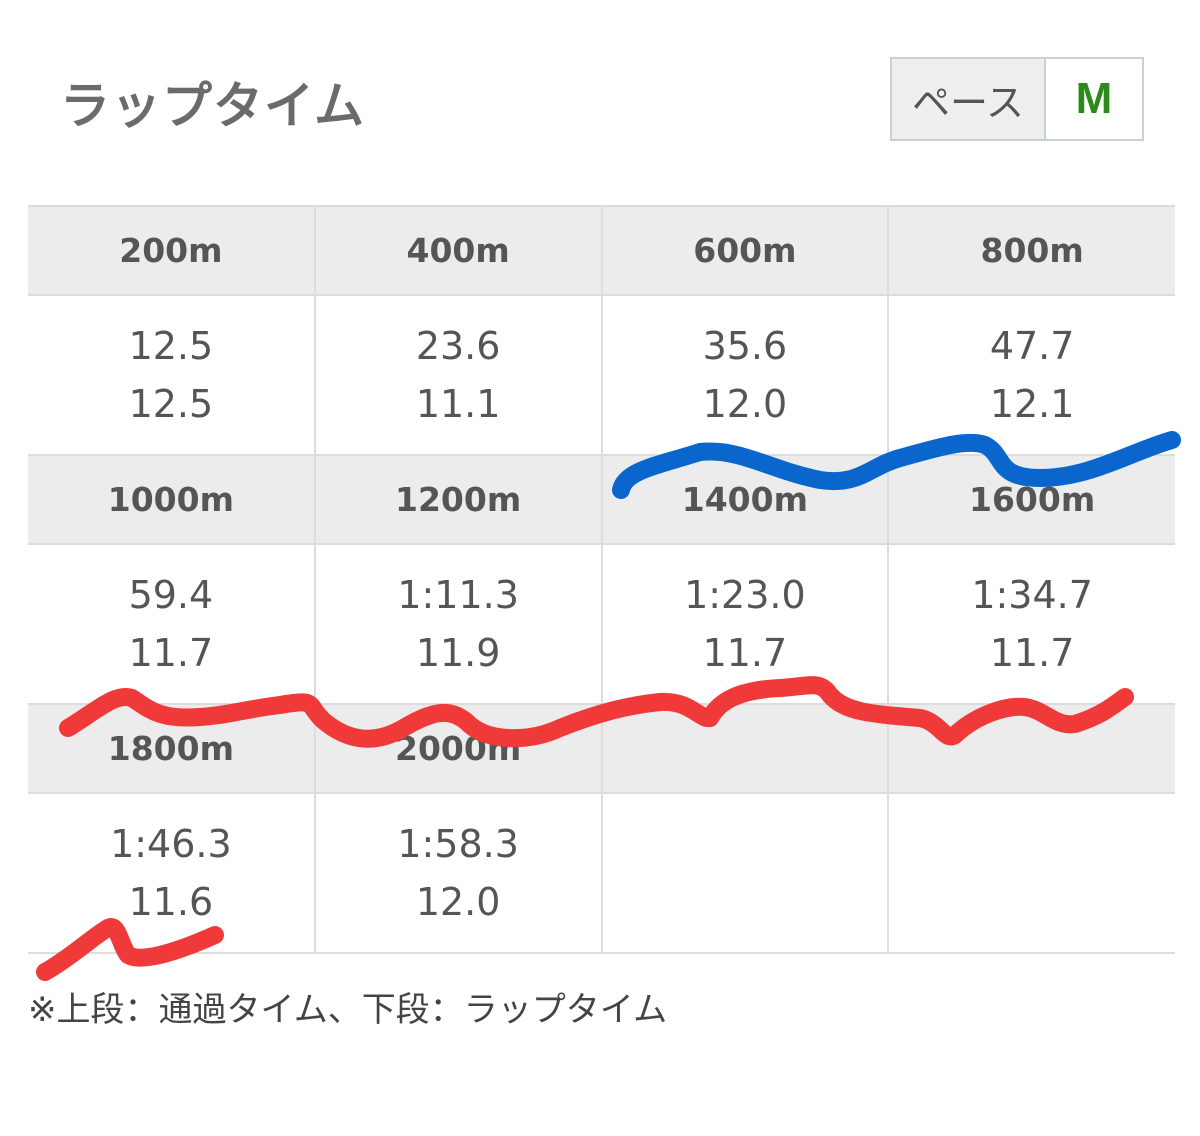  I want to click on lap-cell: 23.6 11.1, so click(458, 375).